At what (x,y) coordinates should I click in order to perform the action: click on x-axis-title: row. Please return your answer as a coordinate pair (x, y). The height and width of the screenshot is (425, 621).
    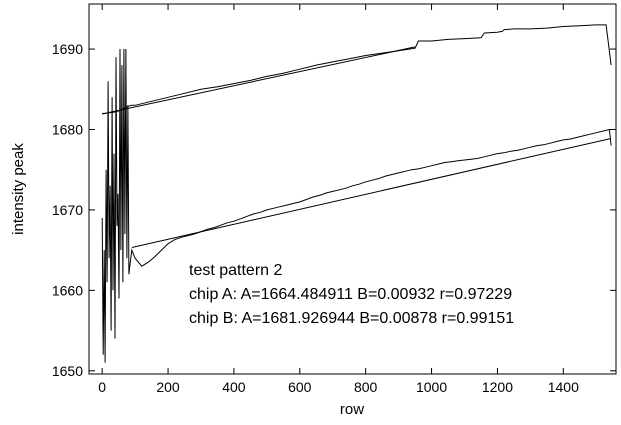
    Looking at the image, I should click on (352, 409).